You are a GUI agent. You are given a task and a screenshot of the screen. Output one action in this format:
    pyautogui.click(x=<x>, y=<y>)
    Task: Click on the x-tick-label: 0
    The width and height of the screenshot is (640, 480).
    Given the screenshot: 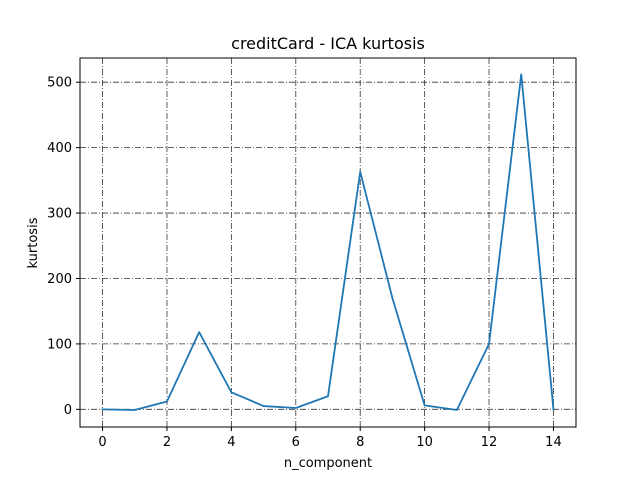 What is the action you would take?
    pyautogui.click(x=102, y=442)
    